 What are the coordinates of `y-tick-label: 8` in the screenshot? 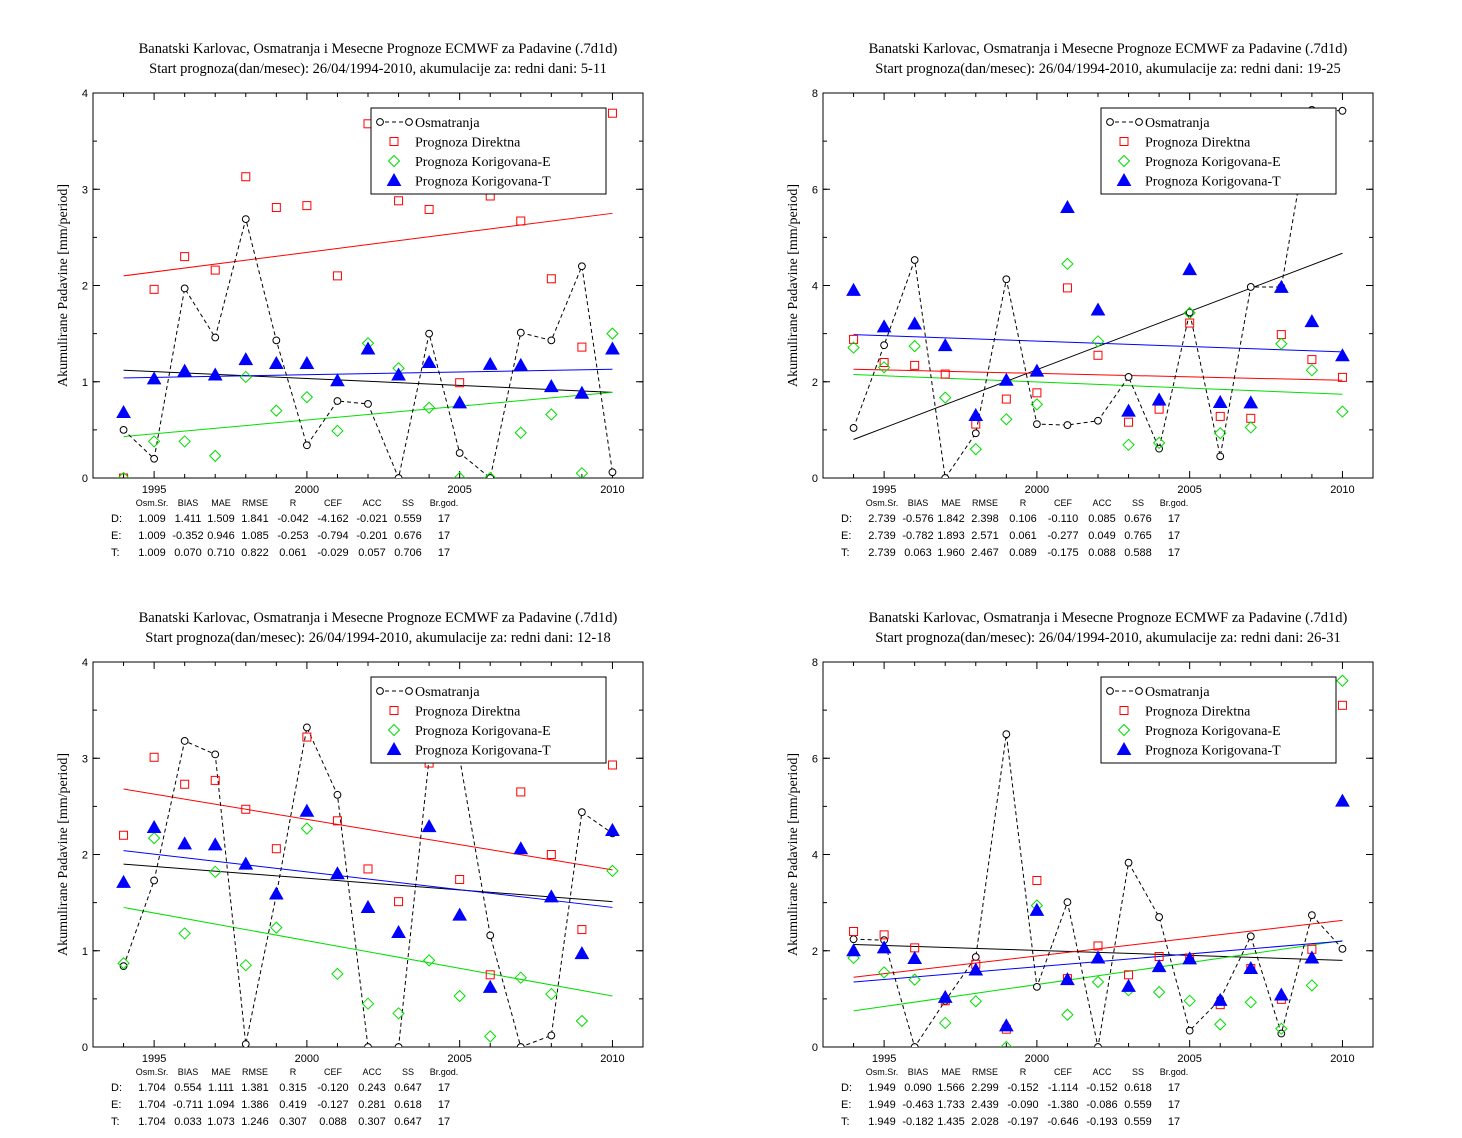 It's located at (815, 663).